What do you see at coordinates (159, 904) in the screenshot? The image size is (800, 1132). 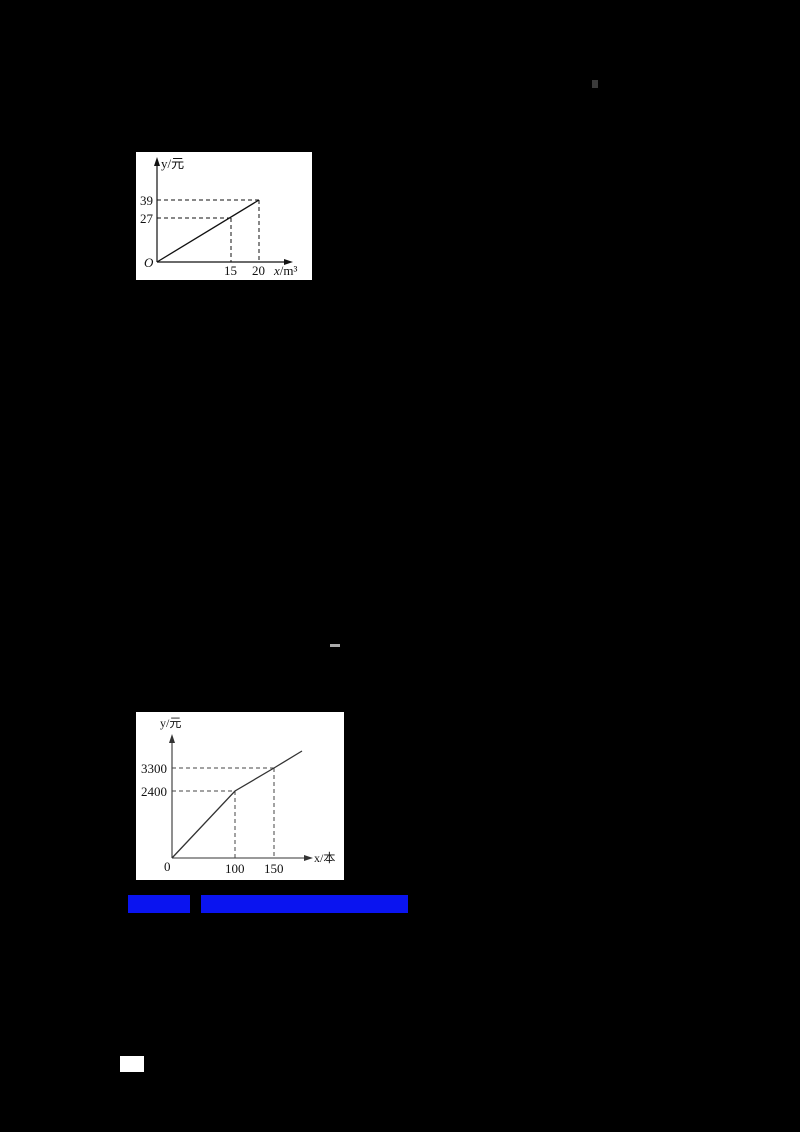 I see `highlight-bar-left` at bounding box center [159, 904].